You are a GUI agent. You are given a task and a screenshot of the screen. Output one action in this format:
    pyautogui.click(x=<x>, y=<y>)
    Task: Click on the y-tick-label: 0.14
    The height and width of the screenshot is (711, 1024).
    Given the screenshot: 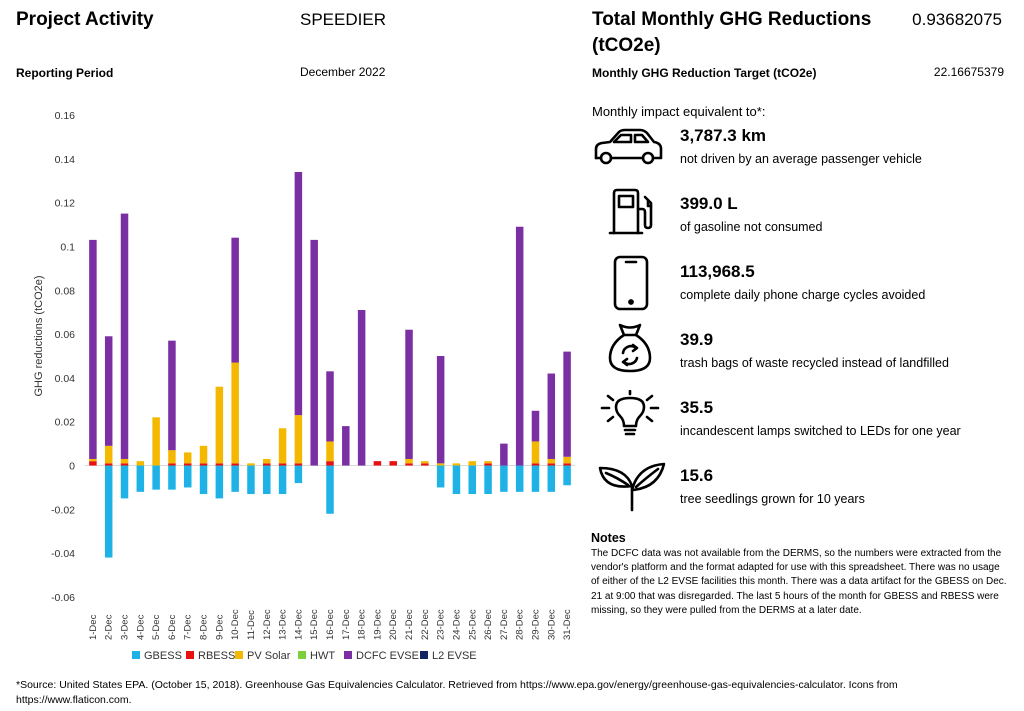 What is the action you would take?
    pyautogui.click(x=65, y=160)
    